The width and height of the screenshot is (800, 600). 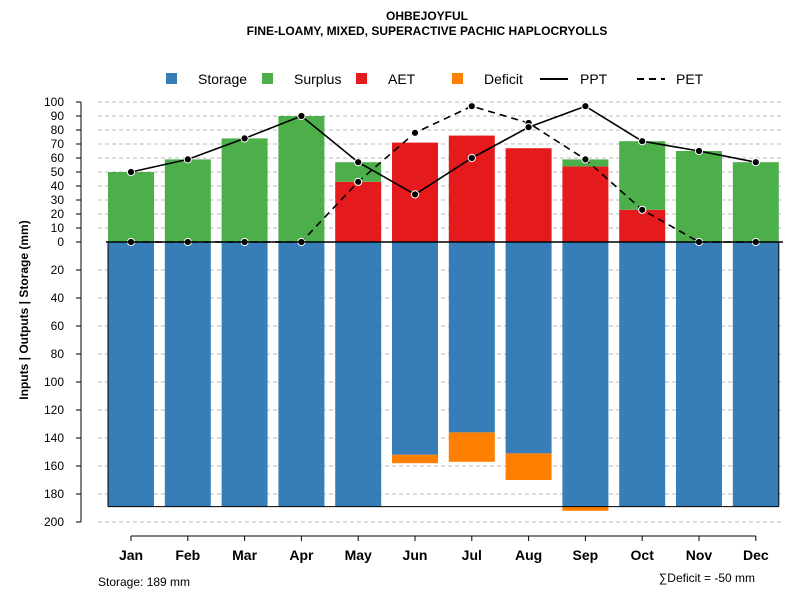 I want to click on legend-item-deficit: Deficit, so click(x=487, y=79).